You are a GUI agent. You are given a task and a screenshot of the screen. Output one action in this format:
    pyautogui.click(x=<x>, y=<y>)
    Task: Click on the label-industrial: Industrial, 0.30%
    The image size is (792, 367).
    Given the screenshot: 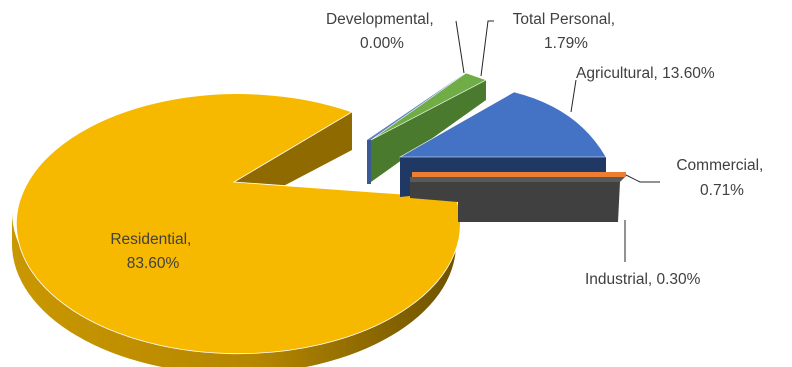 What is the action you would take?
    pyautogui.click(x=643, y=279)
    